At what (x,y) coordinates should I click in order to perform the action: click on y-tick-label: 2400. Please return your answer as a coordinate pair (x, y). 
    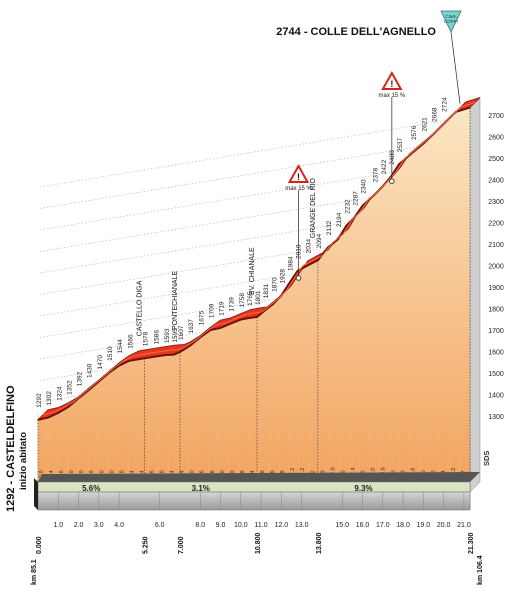
    Looking at the image, I should click on (496, 181).